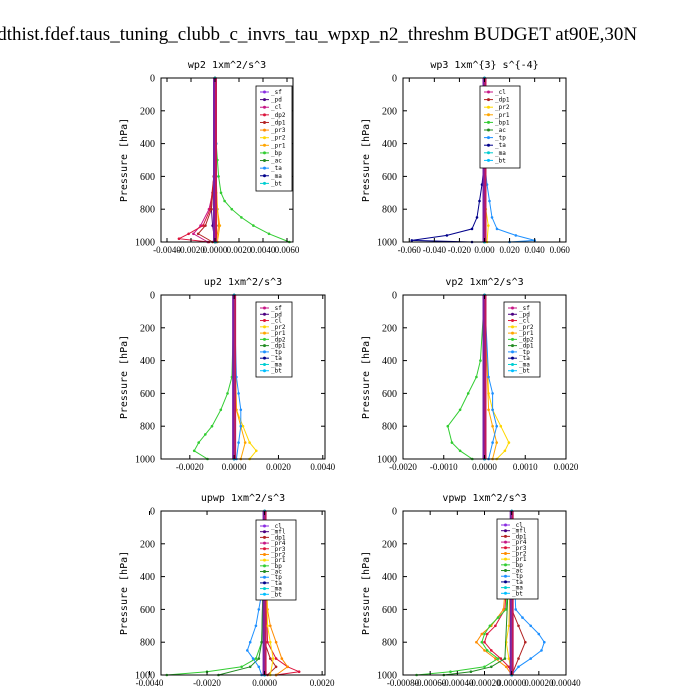 This screenshot has height=700, width=700. What do you see at coordinates (484, 683) in the screenshot?
I see `x-tick-label: -0.00020` at bounding box center [484, 683].